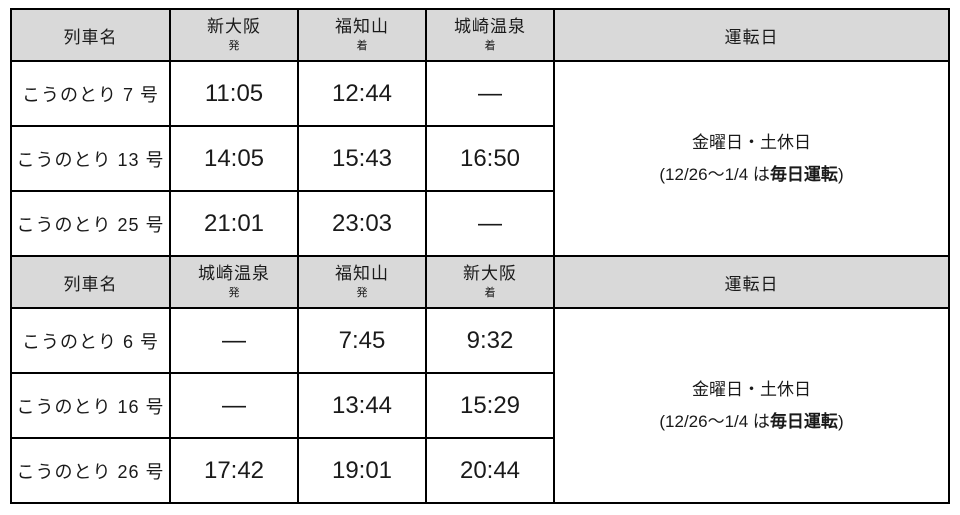 Image resolution: width=960 pixels, height=515 pixels. Describe the element at coordinates (490, 470) in the screenshot. I see `time-cell: 20:44` at that location.